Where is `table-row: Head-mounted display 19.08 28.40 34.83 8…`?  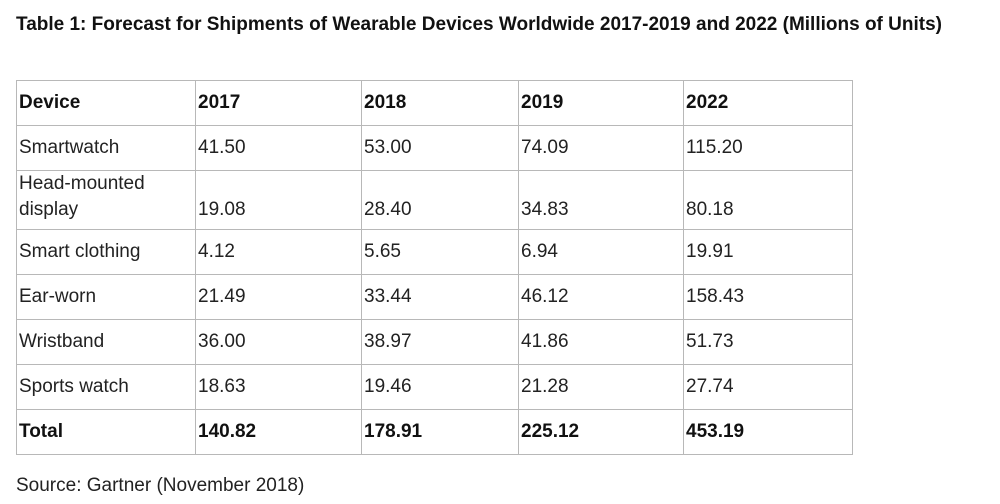 table-row: Head-mounted display 19.08 28.40 34.83 8… is located at coordinates (434, 200).